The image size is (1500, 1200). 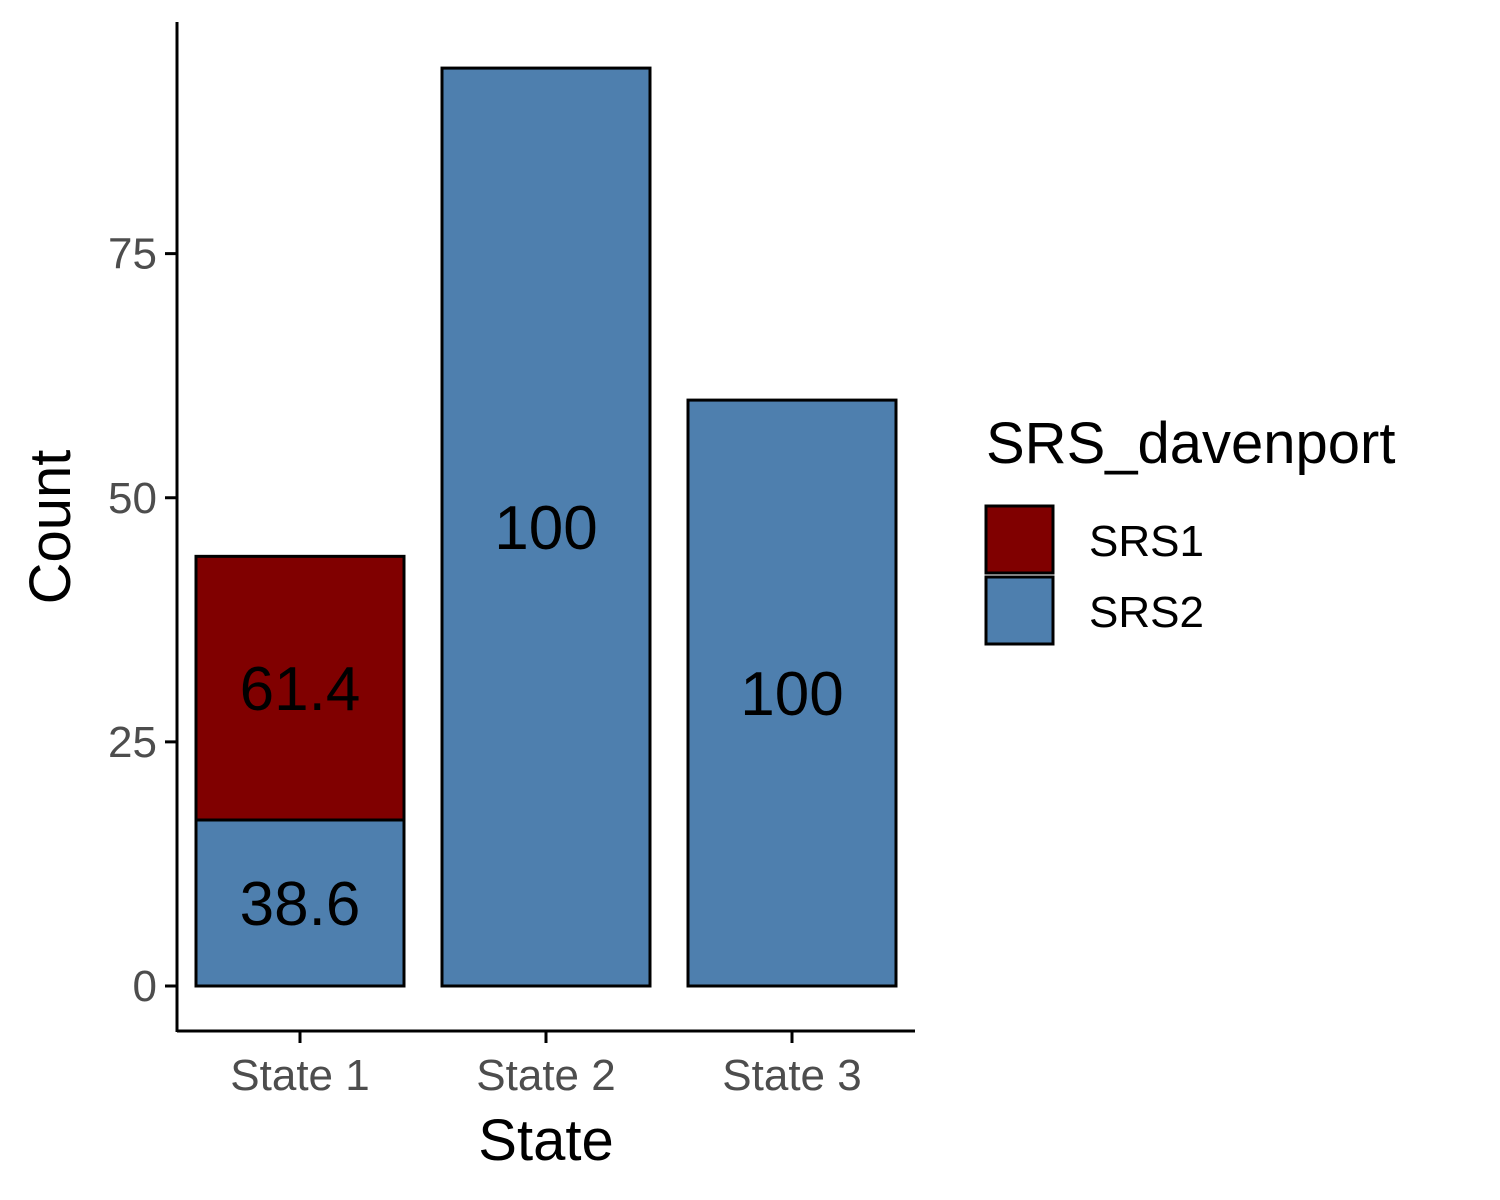 What do you see at coordinates (1094, 575) in the screenshot?
I see `legend-items: SRS1 SRS2` at bounding box center [1094, 575].